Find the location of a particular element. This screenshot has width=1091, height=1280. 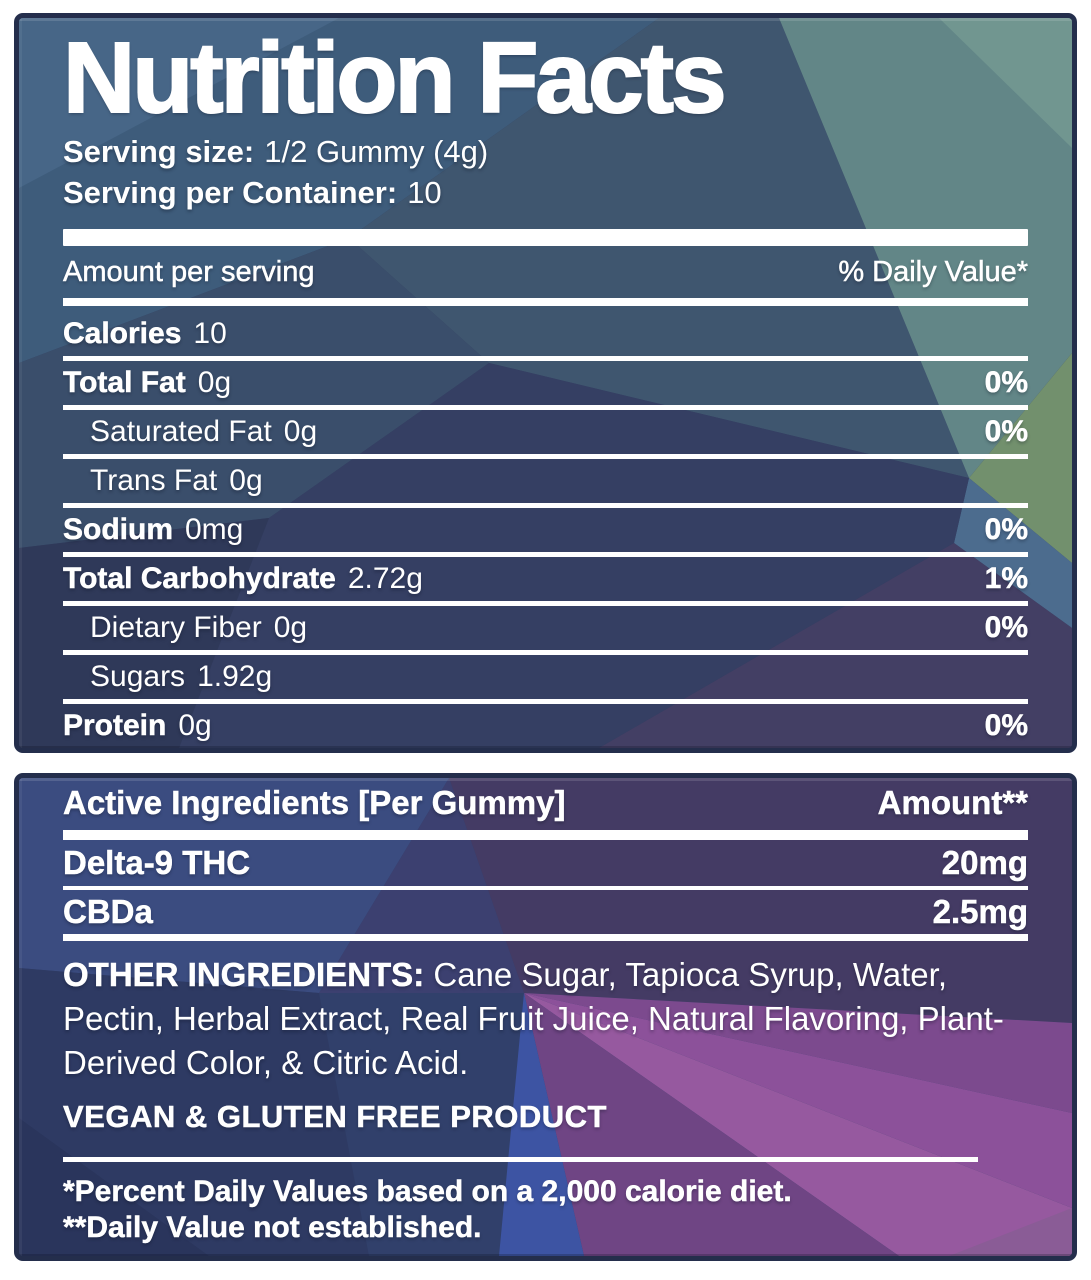

row-delta9-thc: Delta-9 THC 20mg is located at coordinates (546, 863).